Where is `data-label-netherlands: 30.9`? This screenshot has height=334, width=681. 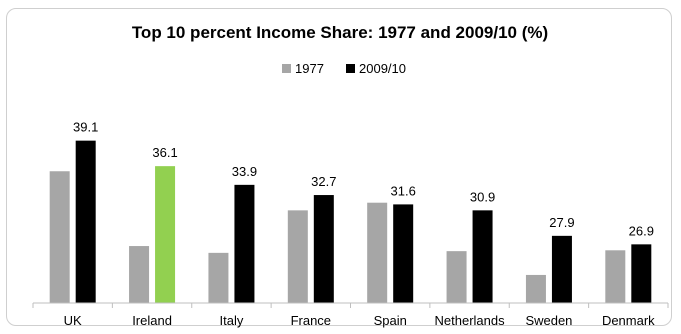
data-label-netherlands: 30.9 is located at coordinates (482, 196).